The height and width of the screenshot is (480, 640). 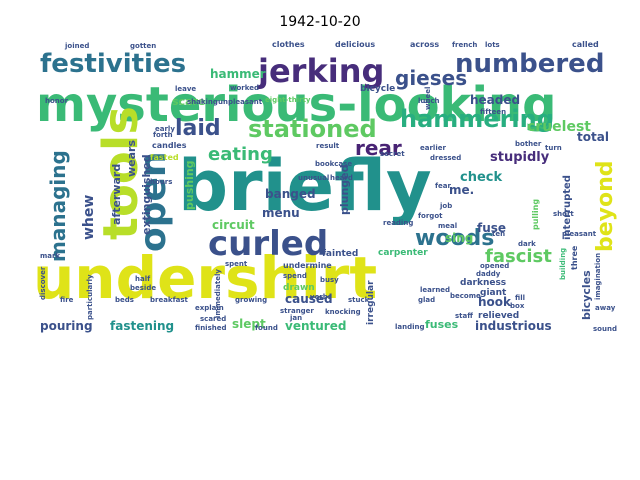 What do you see at coordinates (559, 127) in the screenshot?
I see `cloud-word: cruelest` at bounding box center [559, 127].